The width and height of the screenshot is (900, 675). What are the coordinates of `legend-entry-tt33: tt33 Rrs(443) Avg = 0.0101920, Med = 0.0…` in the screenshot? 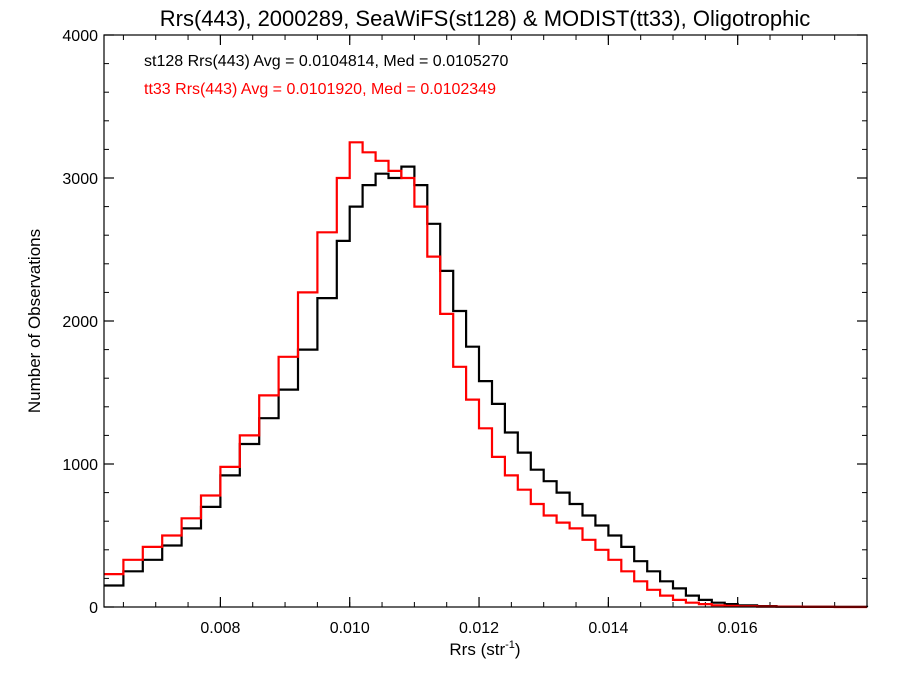 It's located at (320, 89).